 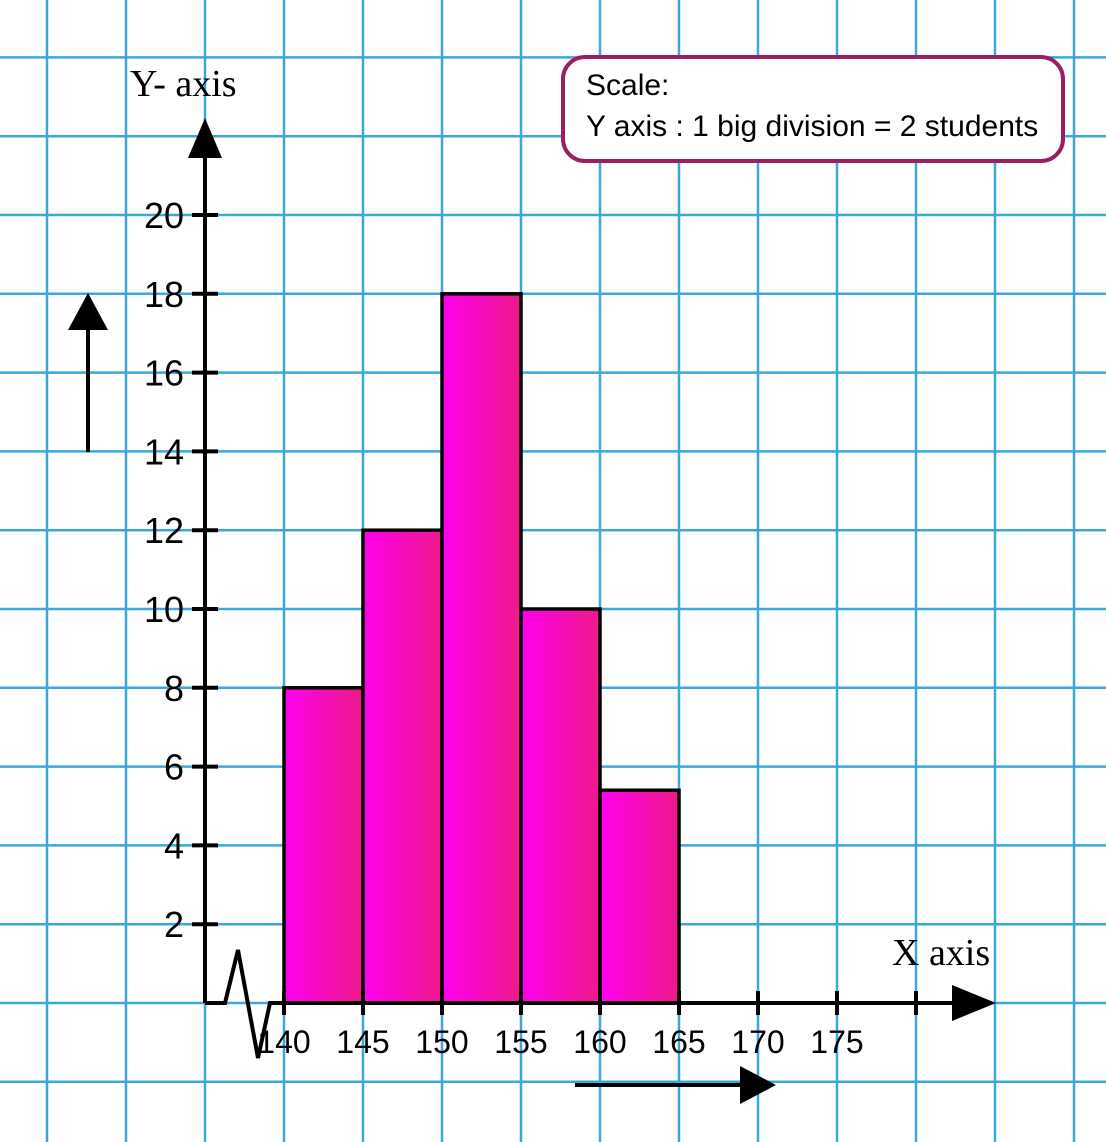 I want to click on x-ticks: 140 145 150 155 160 165 170 175, so click(x=587, y=1025).